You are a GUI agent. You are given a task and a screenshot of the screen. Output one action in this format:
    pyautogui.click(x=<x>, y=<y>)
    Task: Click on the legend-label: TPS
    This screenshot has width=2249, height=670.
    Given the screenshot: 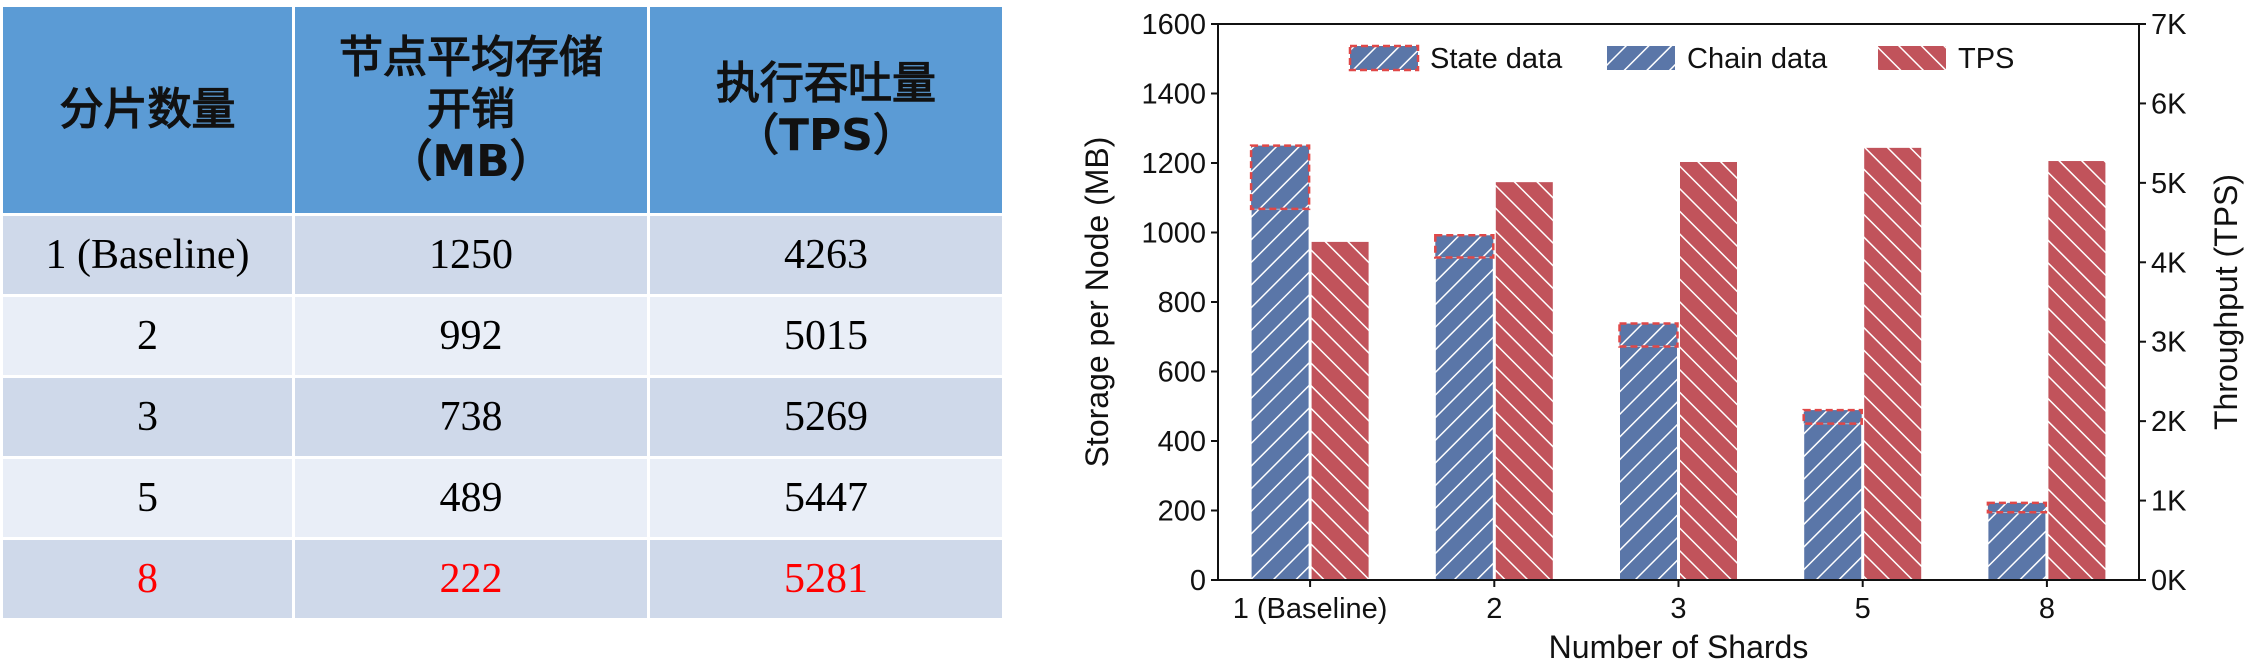 What is the action you would take?
    pyautogui.click(x=1986, y=59)
    